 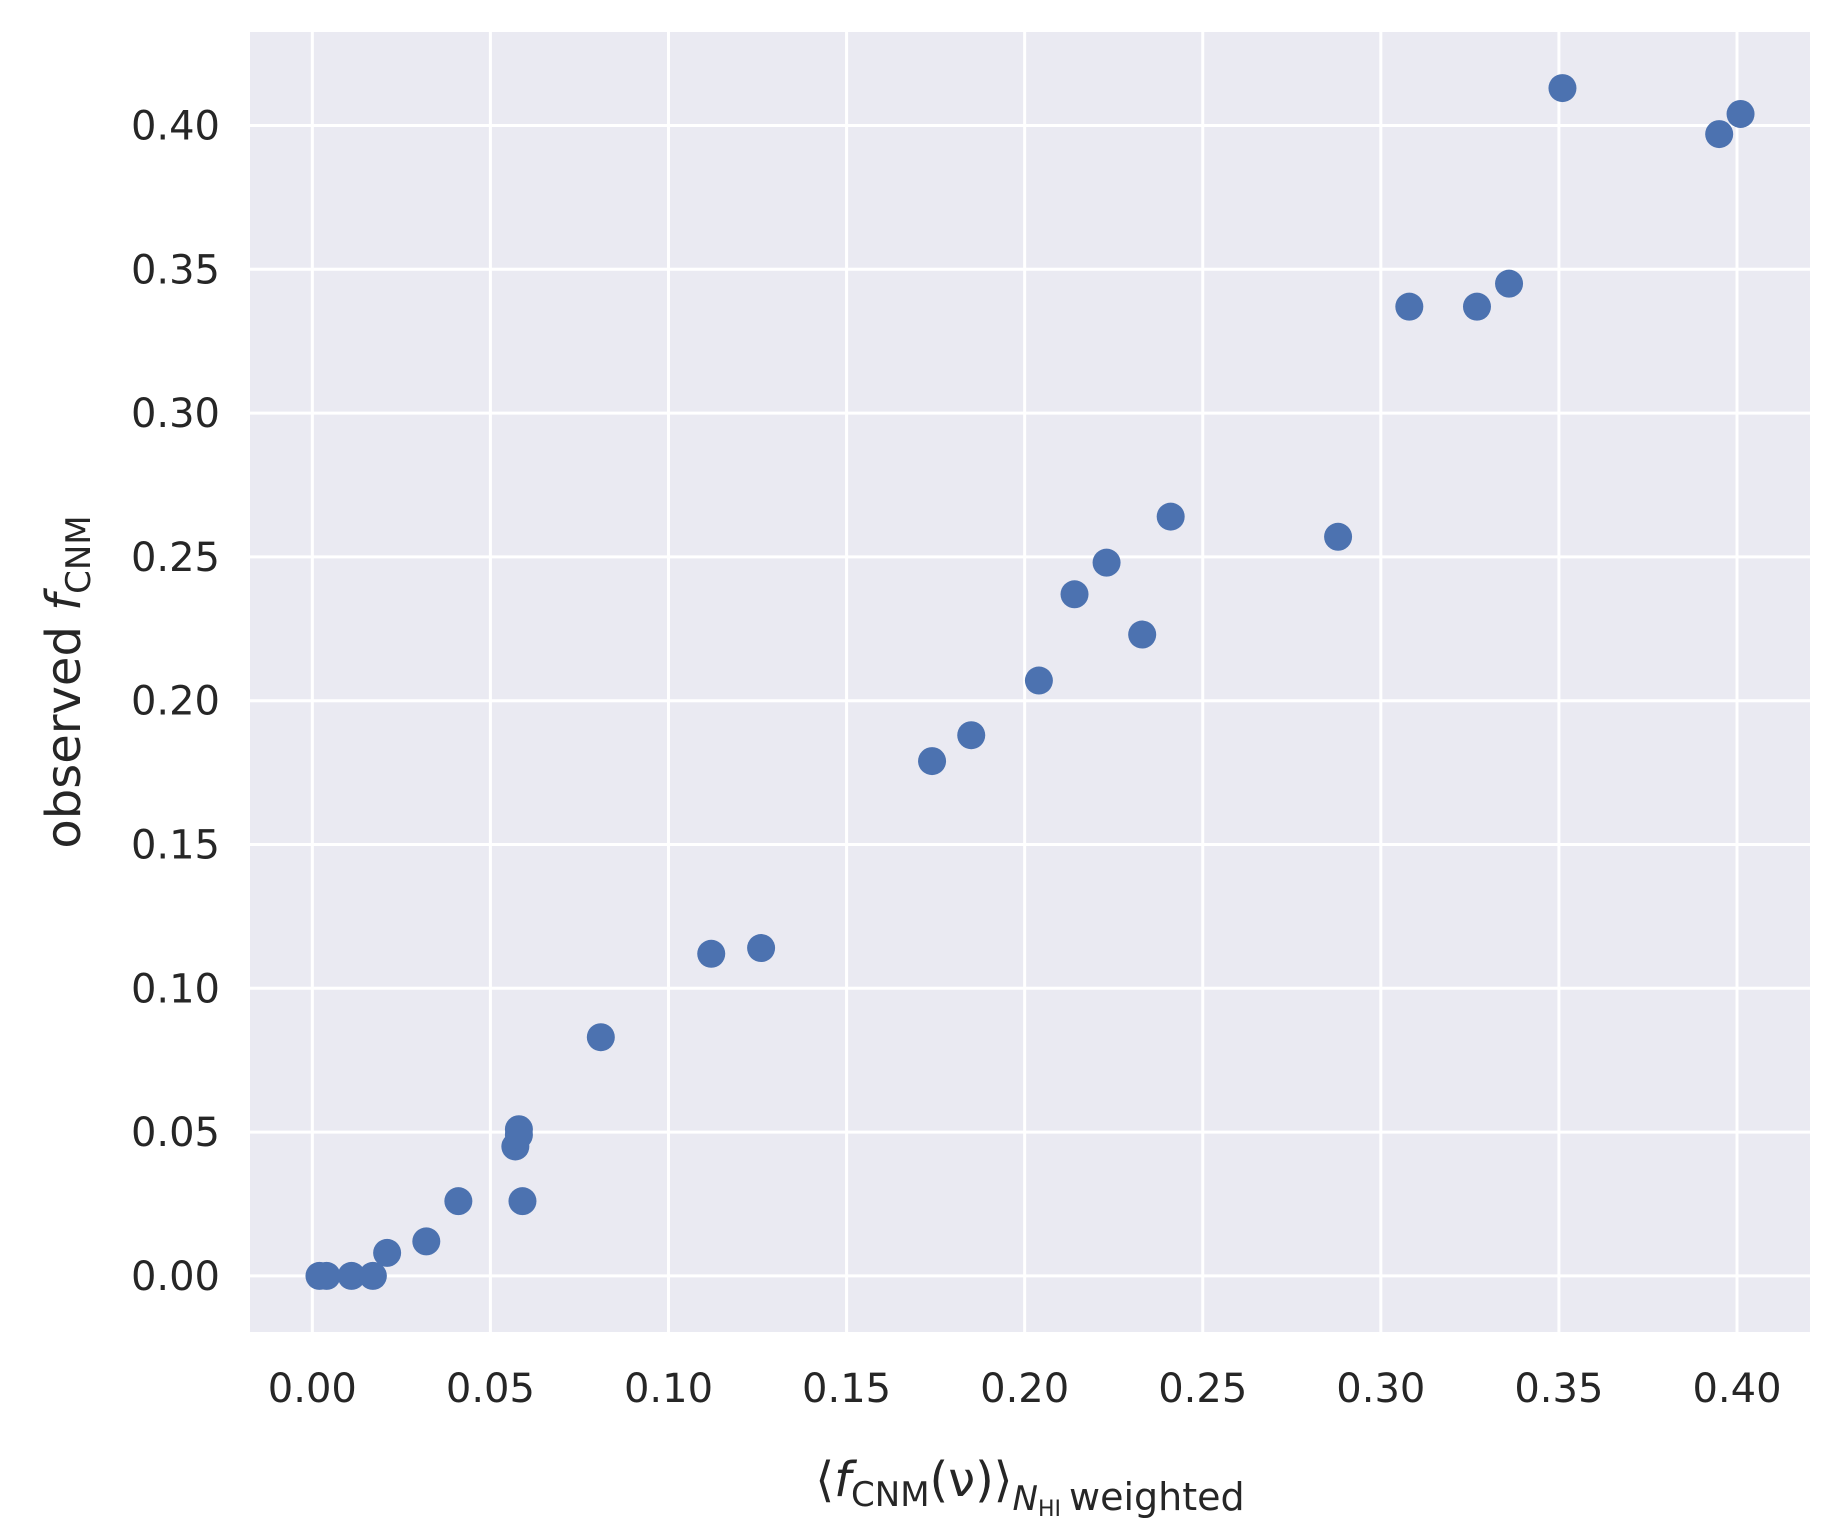 I want to click on x-tick-label: 0.00, so click(x=312, y=1389).